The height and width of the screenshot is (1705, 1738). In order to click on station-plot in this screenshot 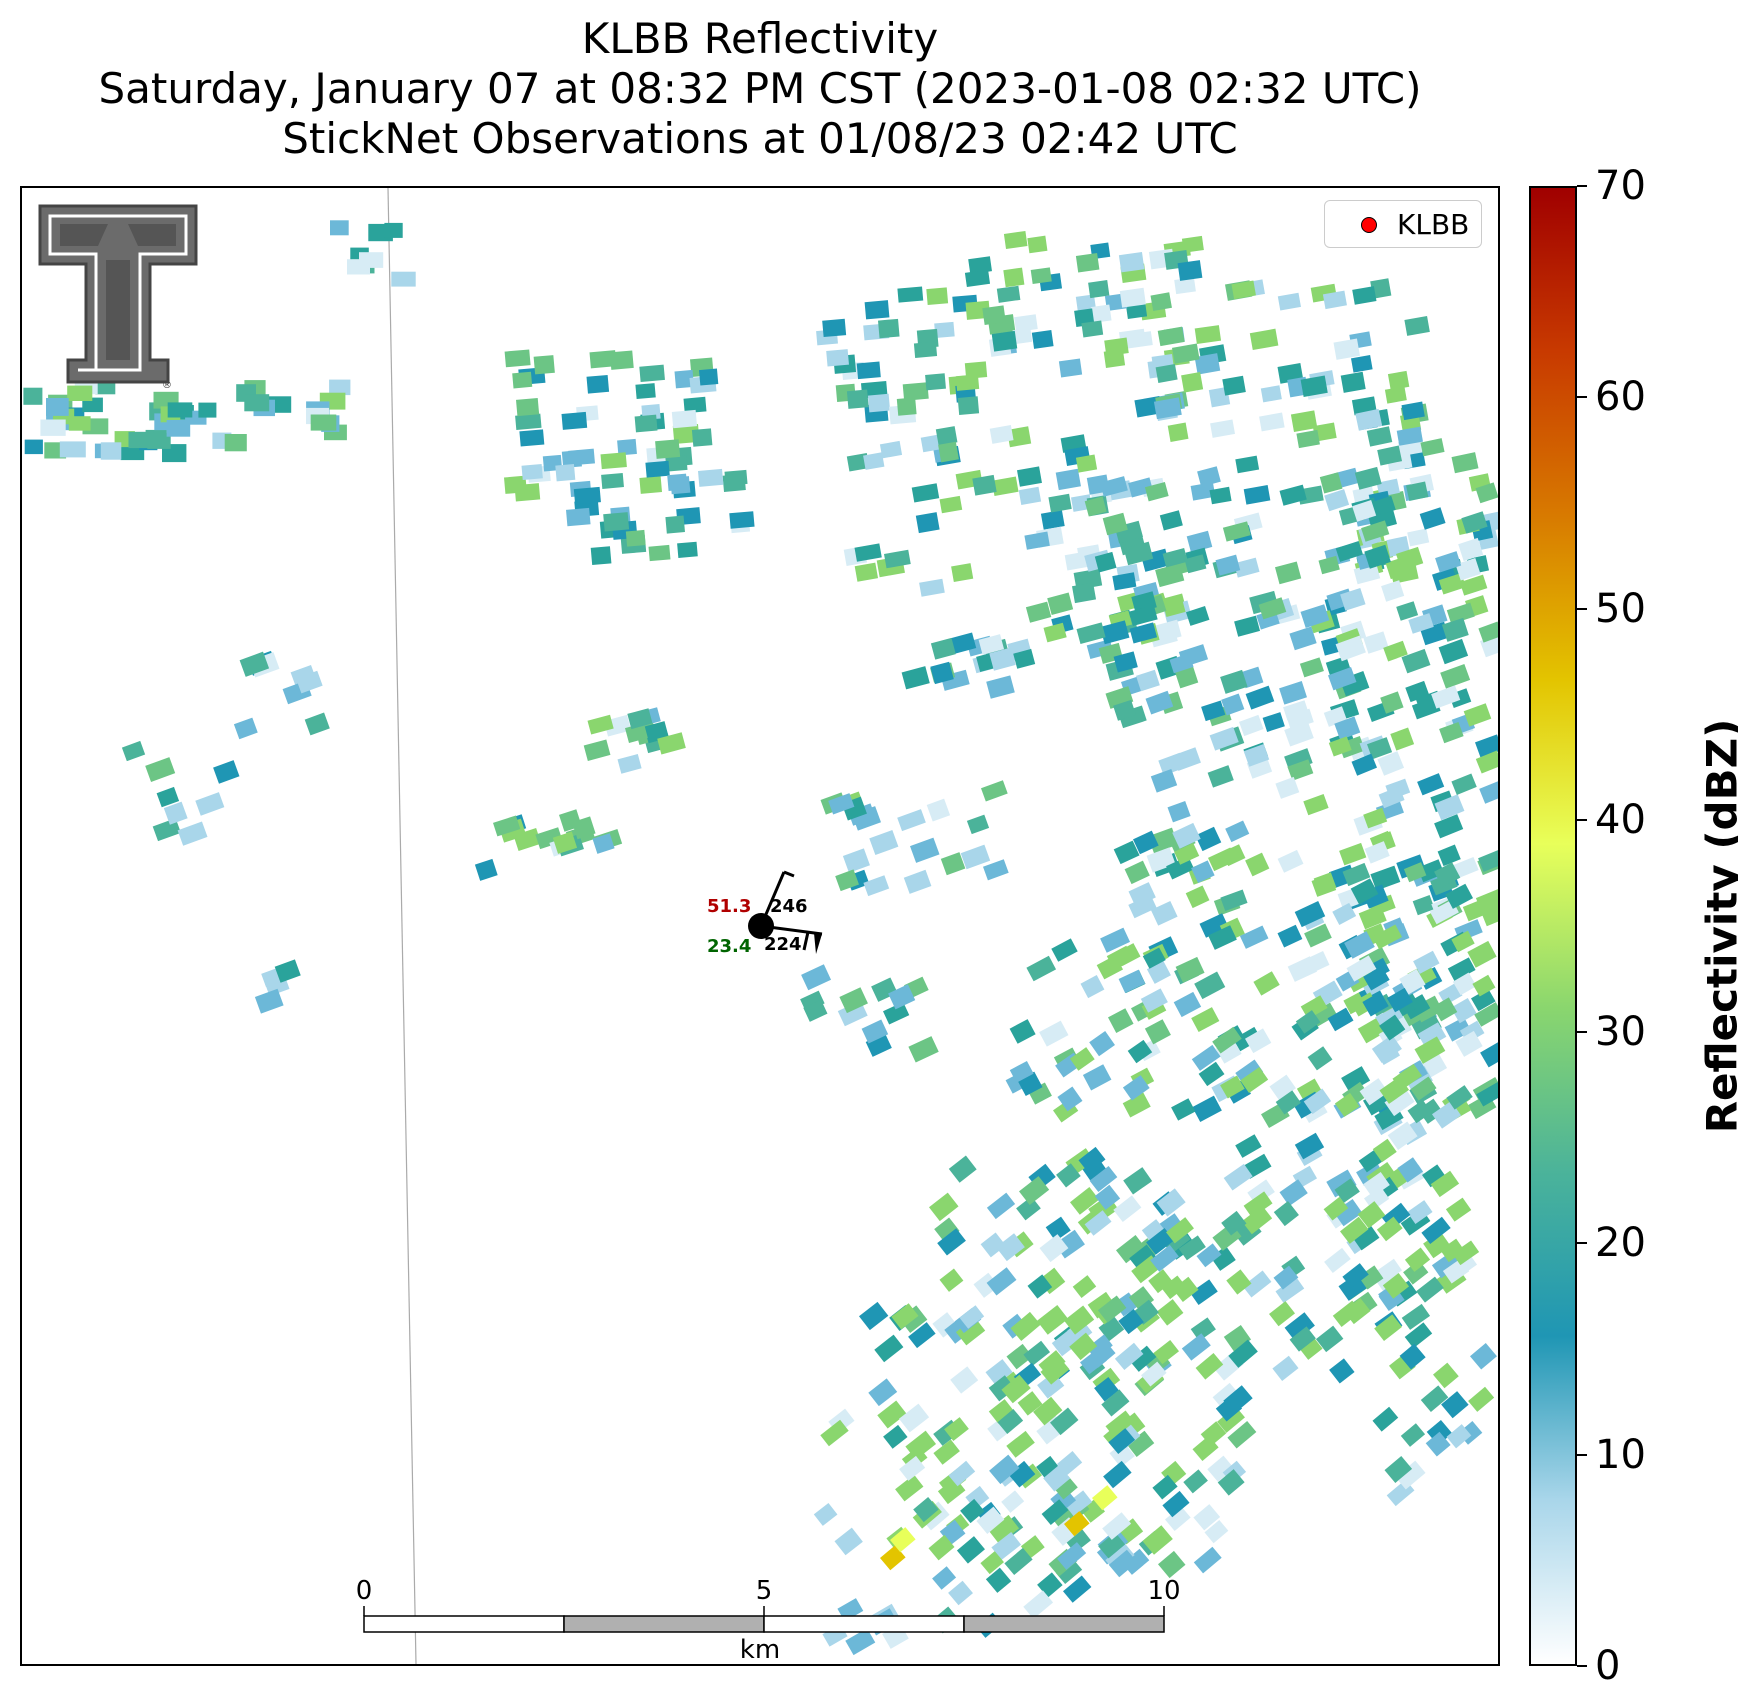, I will do `click(785, 912)`.